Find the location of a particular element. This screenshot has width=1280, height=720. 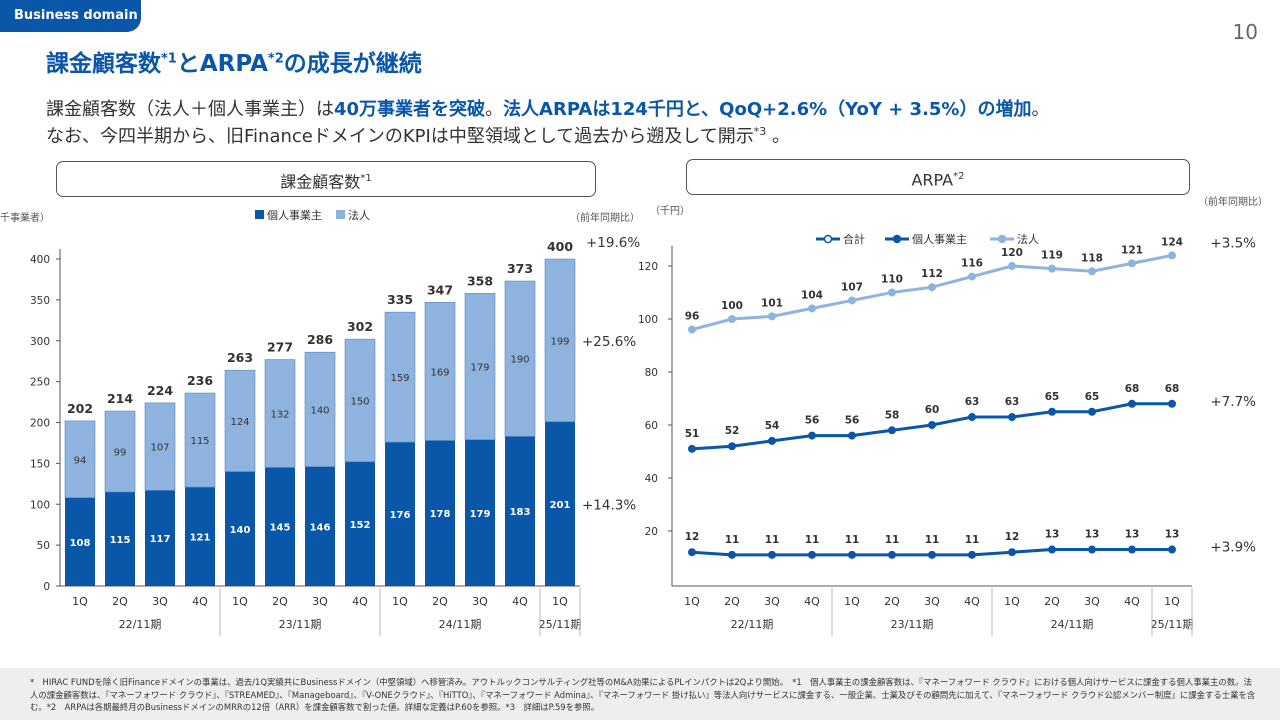

bar-label-individual: 179 is located at coordinates (480, 514).